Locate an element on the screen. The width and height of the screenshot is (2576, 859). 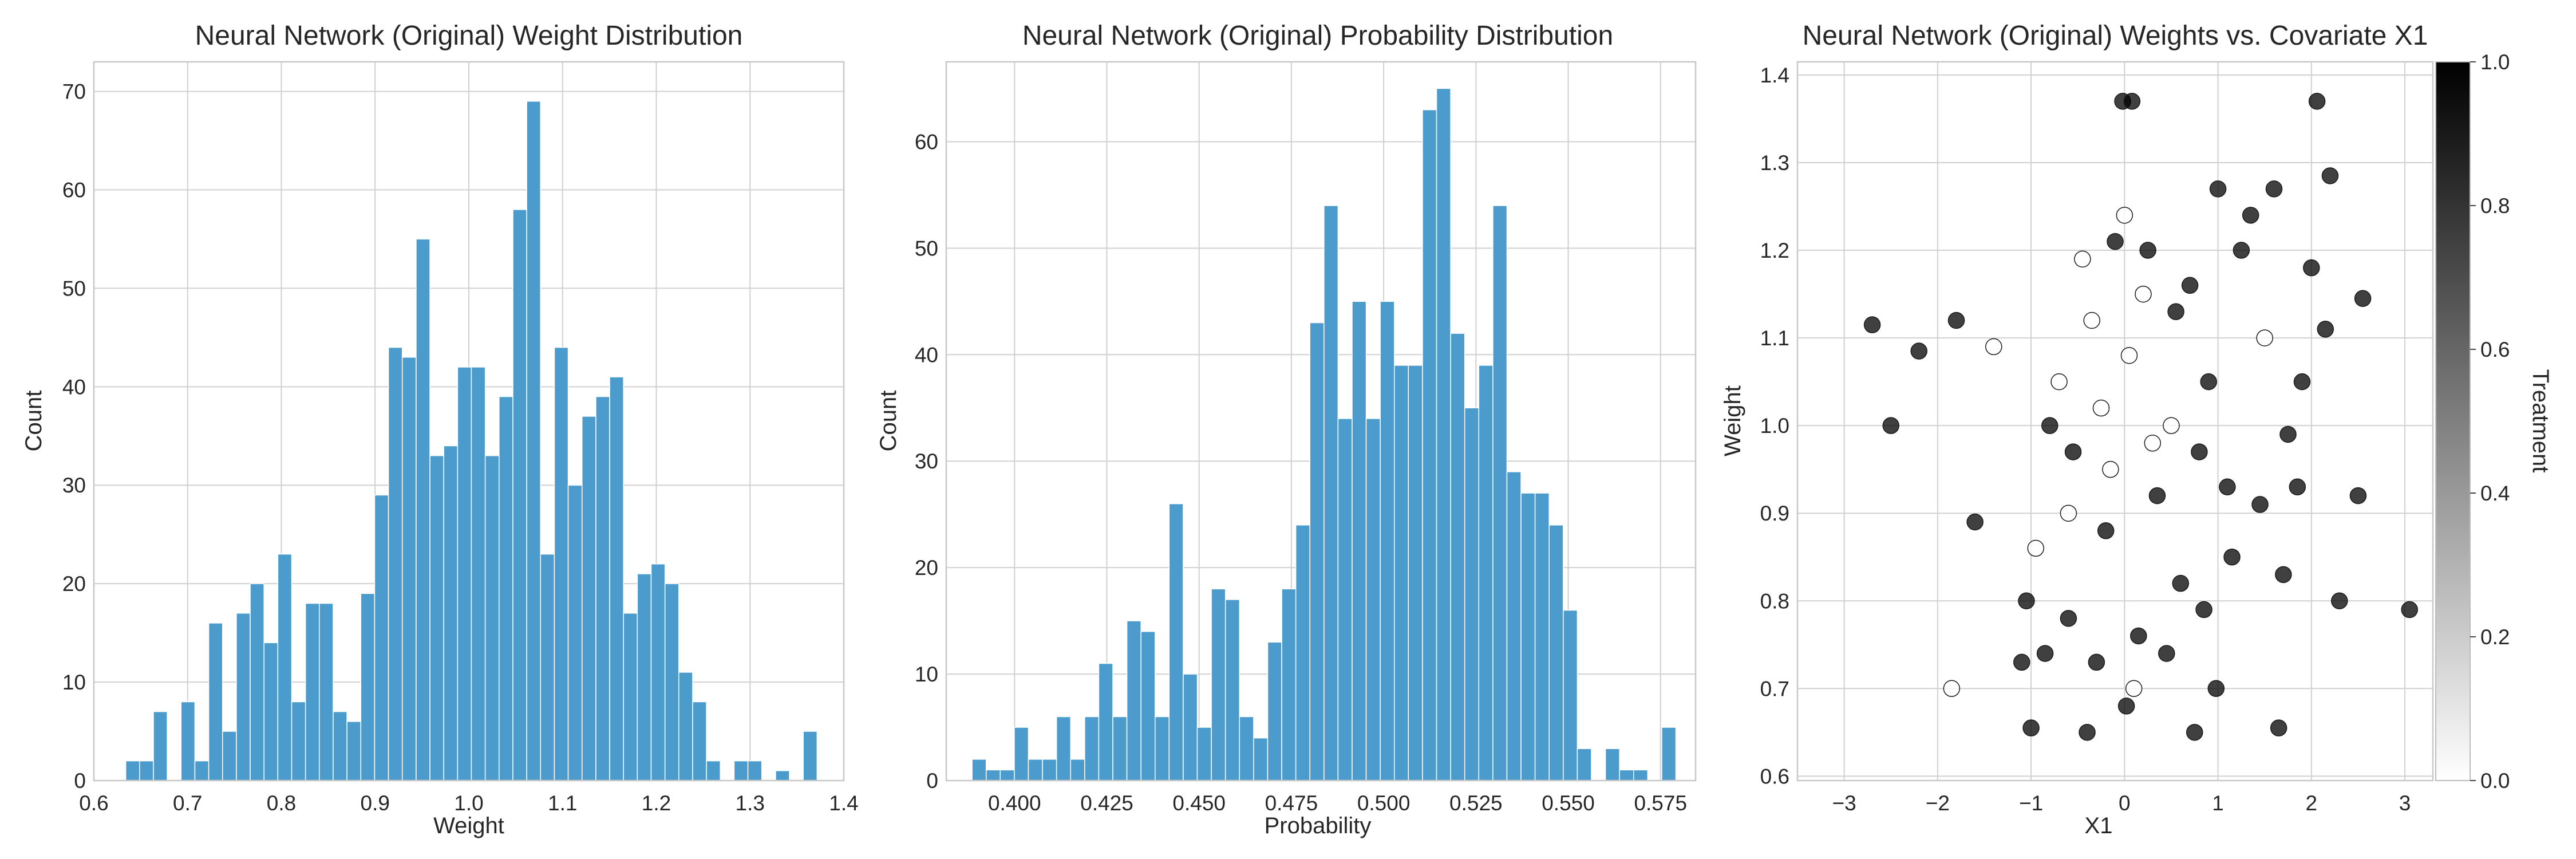
scatter-x-ticks: −3 −2 −1 0 1 2 3 is located at coordinates (2121, 803).